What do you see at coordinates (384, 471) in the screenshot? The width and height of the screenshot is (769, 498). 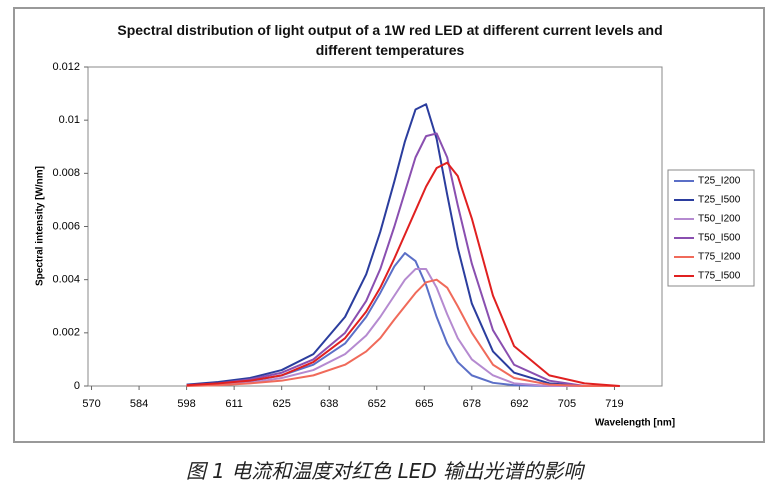 I see `caption: 图 1 电流和温度对红色 LED 输出光谱的影响` at bounding box center [384, 471].